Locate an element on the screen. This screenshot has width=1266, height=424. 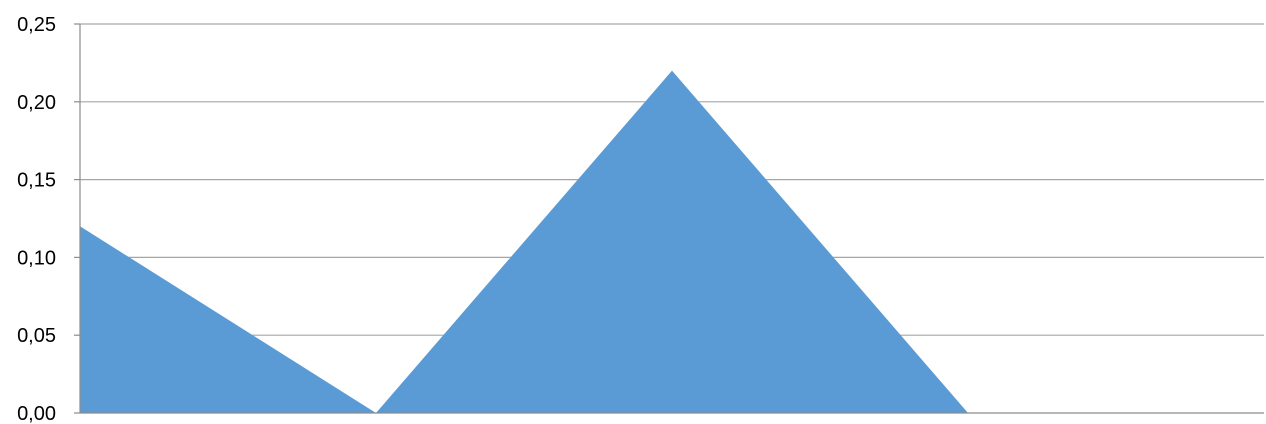
y-tick-label: 0,15 is located at coordinates (36, 181).